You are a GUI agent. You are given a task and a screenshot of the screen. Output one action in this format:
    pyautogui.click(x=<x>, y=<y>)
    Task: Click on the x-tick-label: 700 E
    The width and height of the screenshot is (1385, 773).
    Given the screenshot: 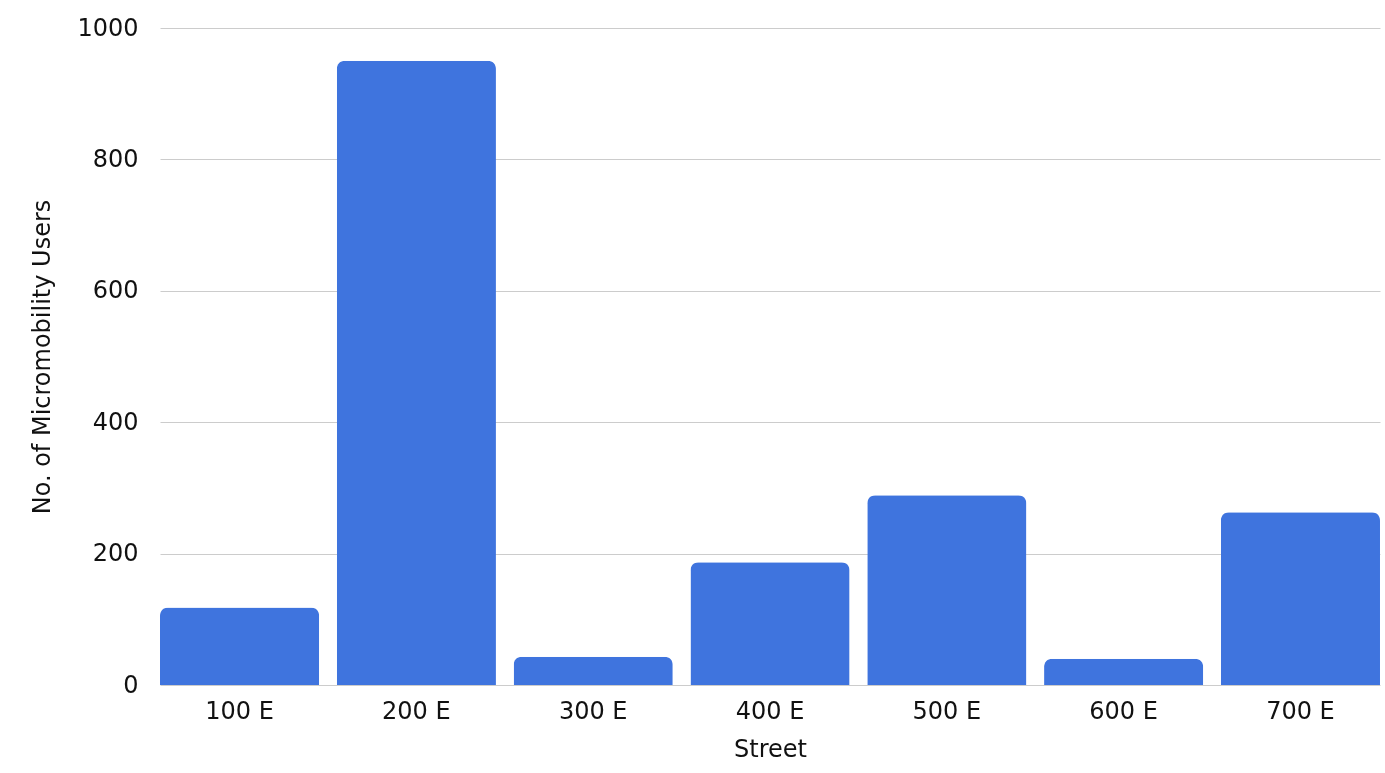 What is the action you would take?
    pyautogui.click(x=1300, y=710)
    